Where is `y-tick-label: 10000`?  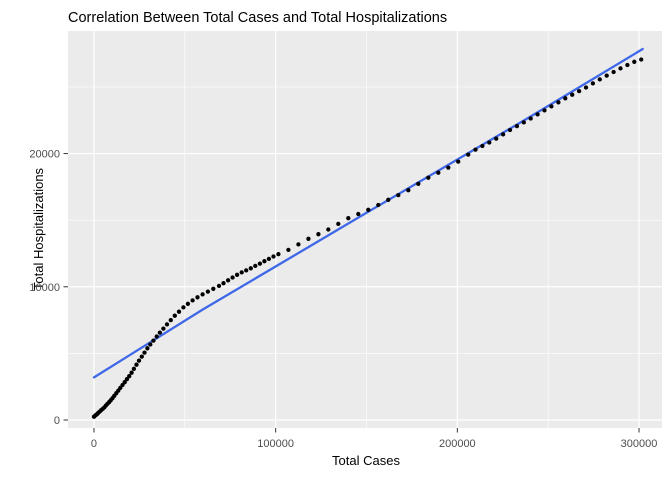 y-tick-label: 10000 is located at coordinates (44, 288).